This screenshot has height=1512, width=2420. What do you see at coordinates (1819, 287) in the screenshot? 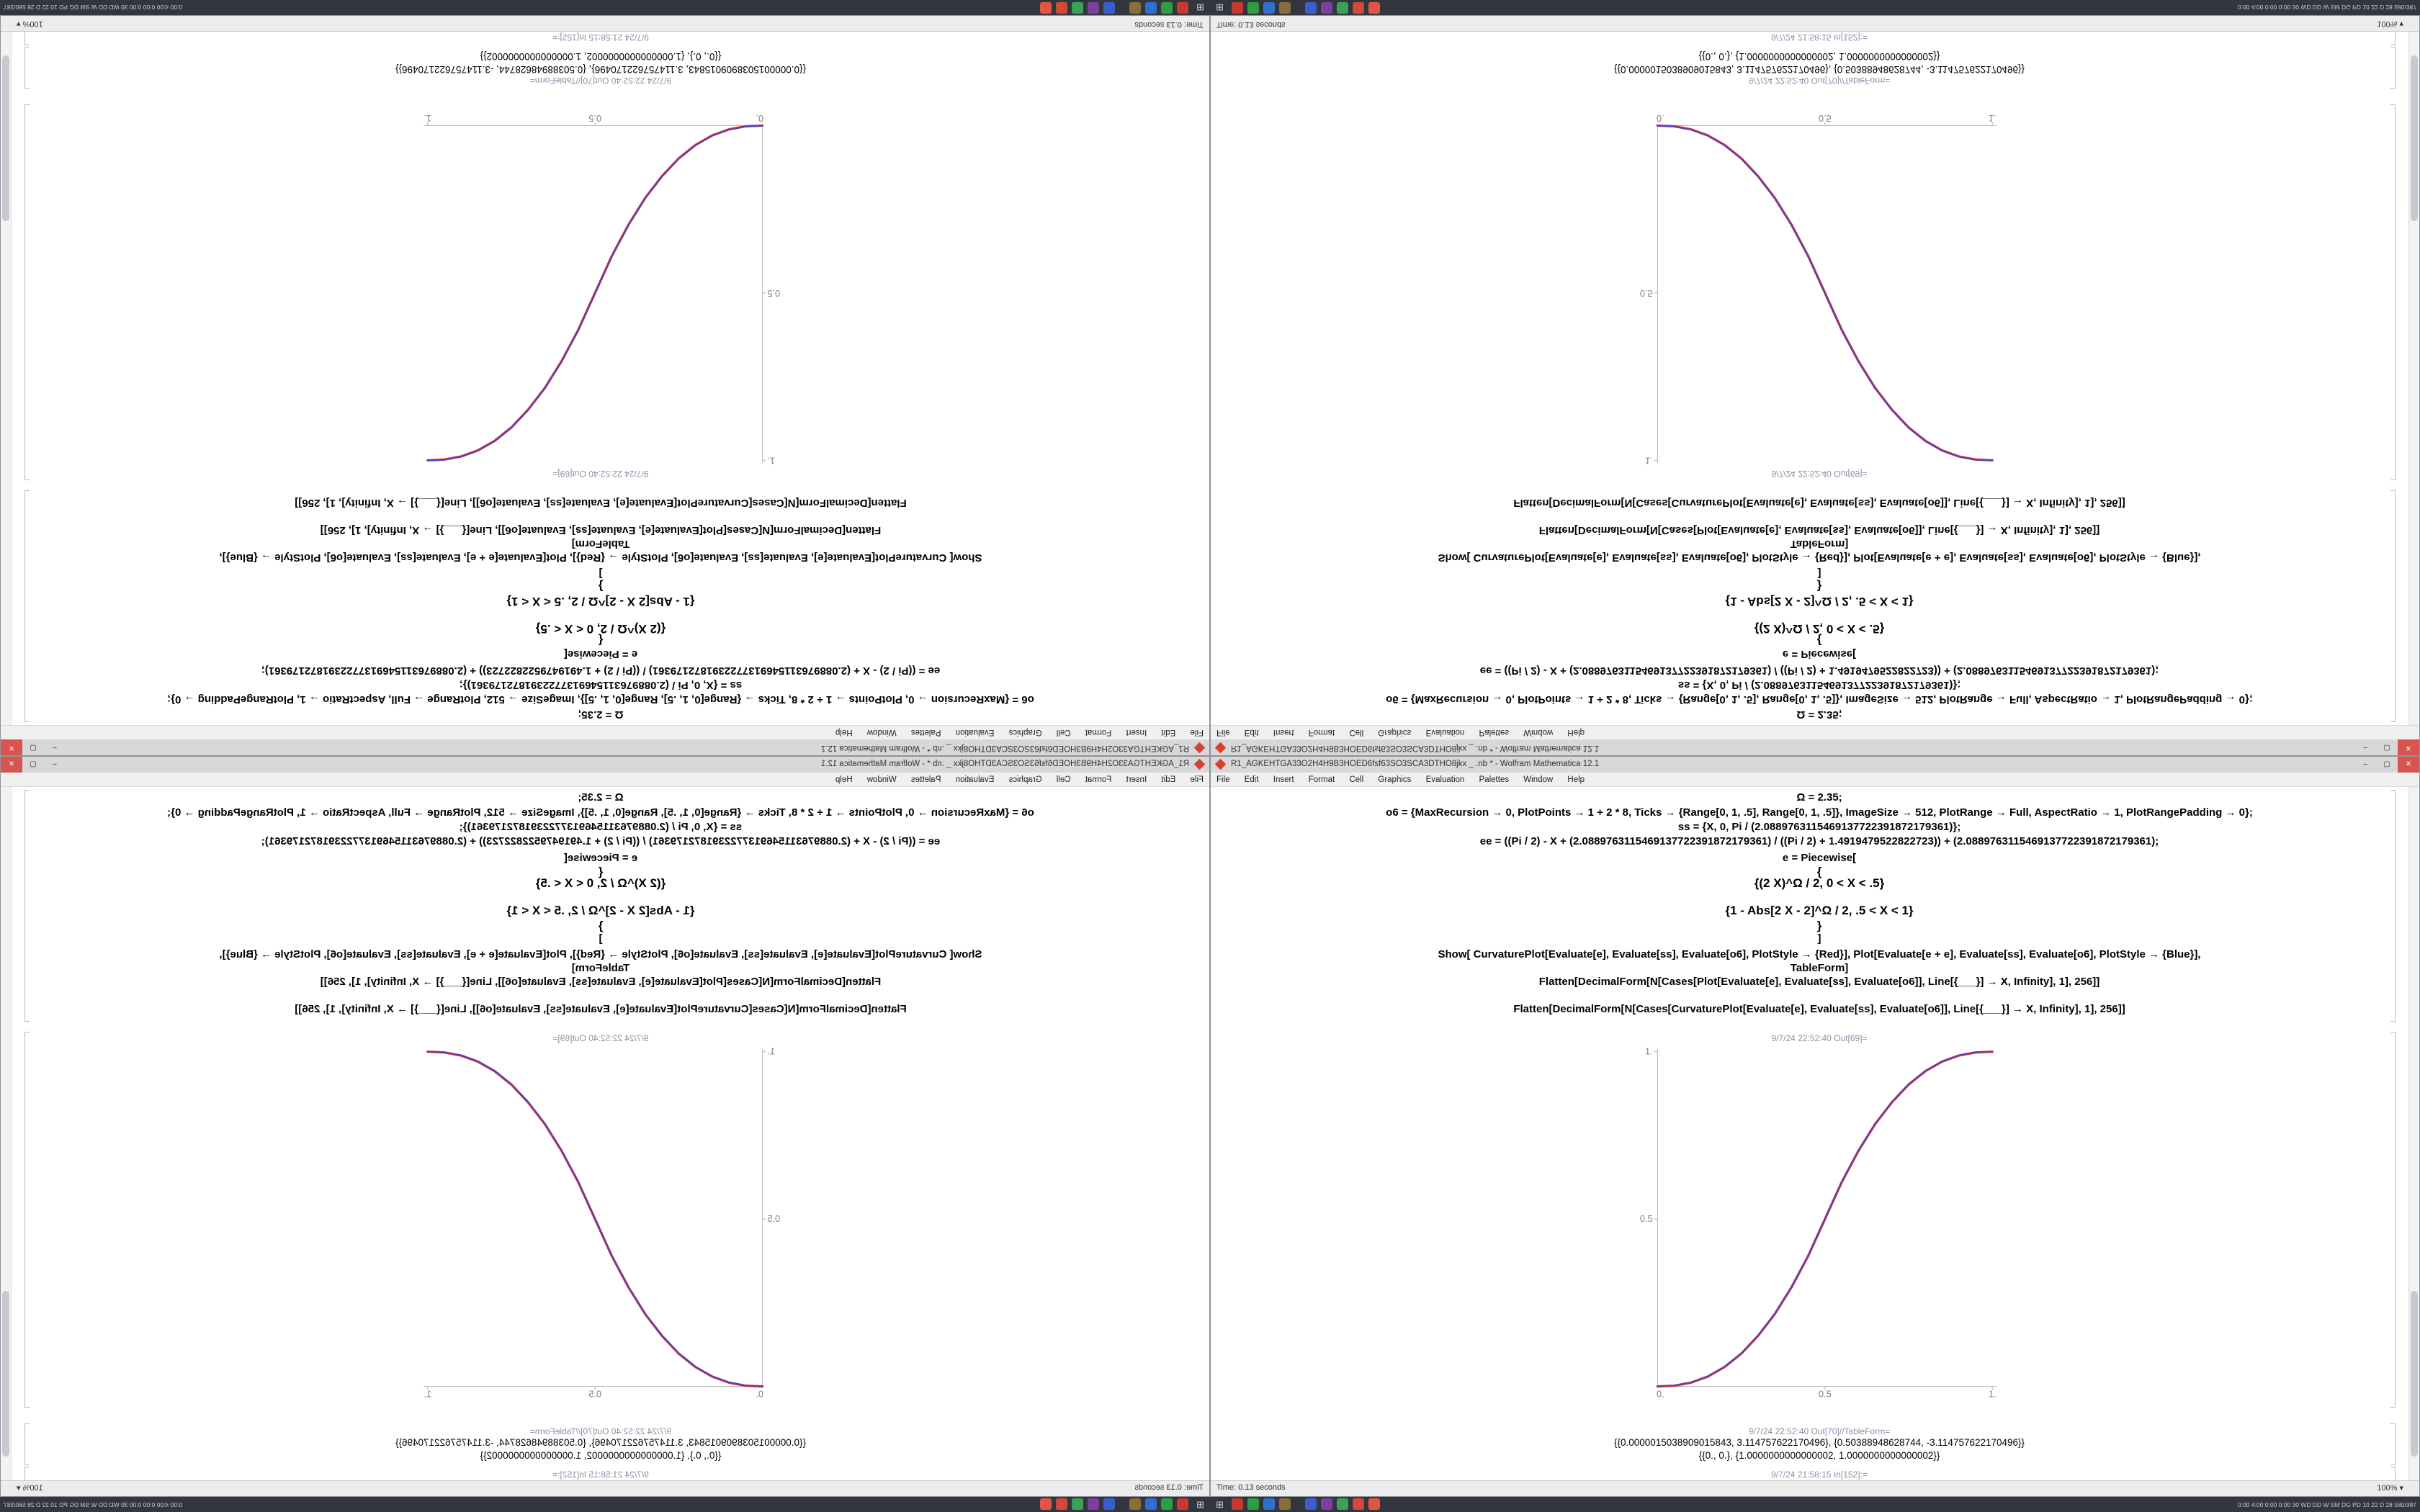
I see `plot-svg: 0. 0.5 1. 0.5 1.` at bounding box center [1819, 287].